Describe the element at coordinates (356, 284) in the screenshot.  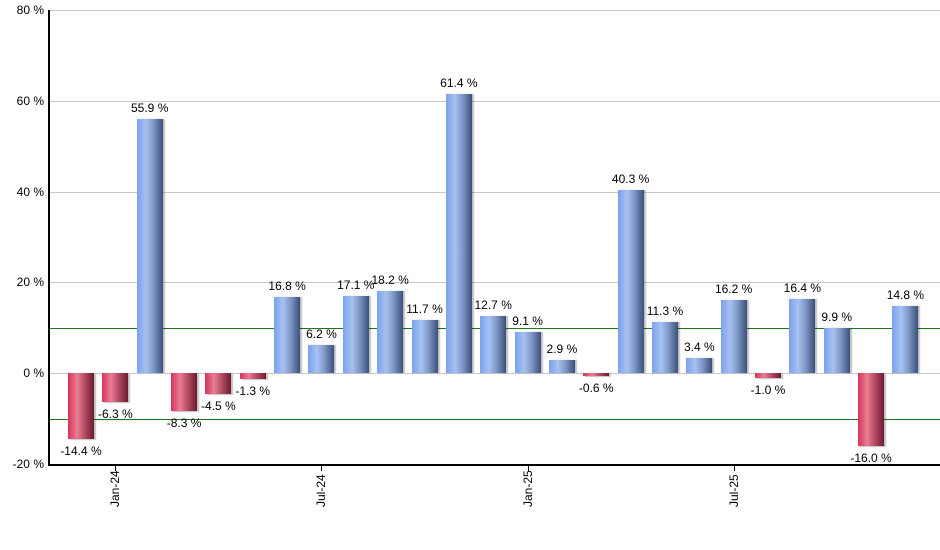
I see `data-label: 17.1 %` at that location.